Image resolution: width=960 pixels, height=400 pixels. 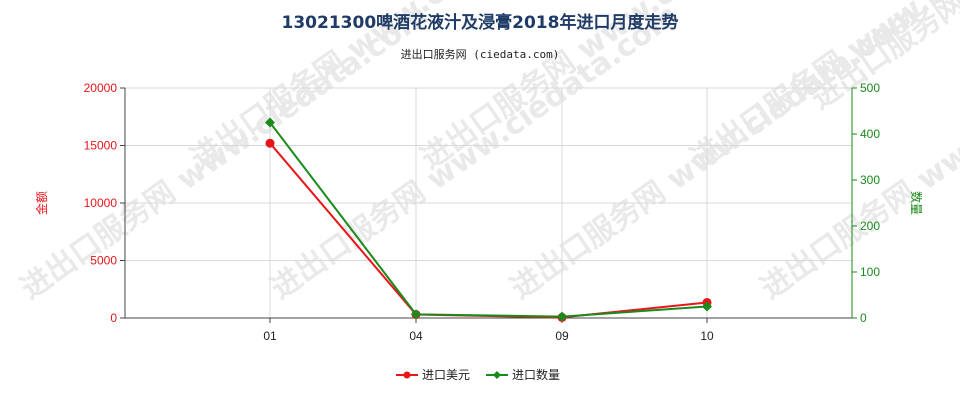 I want to click on x-tick-label: 04, so click(x=416, y=336).